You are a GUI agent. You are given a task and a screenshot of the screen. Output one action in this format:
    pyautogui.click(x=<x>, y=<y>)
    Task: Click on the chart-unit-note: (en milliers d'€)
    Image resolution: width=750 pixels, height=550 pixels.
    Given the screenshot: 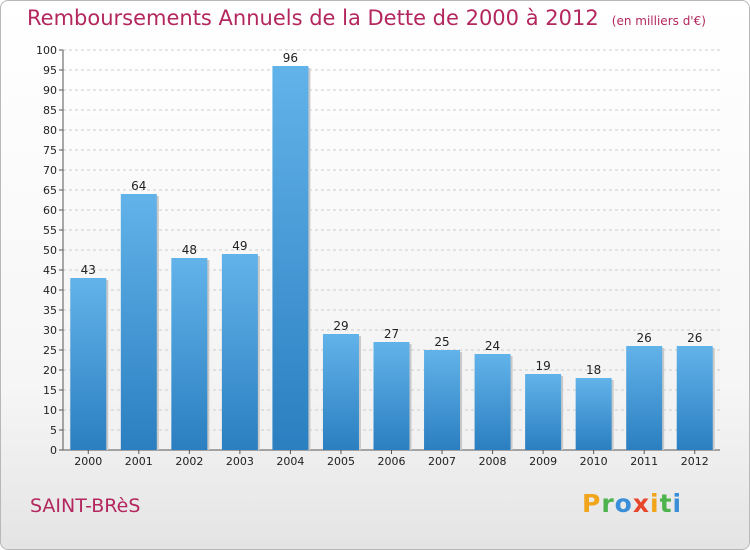 What is the action you would take?
    pyautogui.click(x=658, y=21)
    